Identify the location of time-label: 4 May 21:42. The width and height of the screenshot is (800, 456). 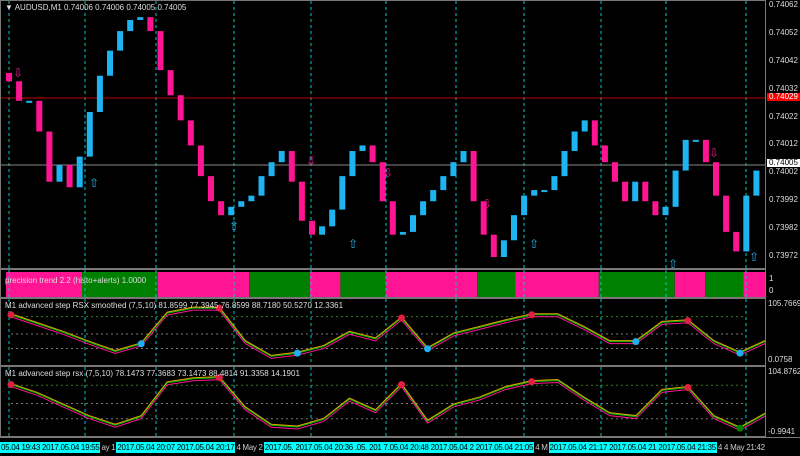
(744, 447).